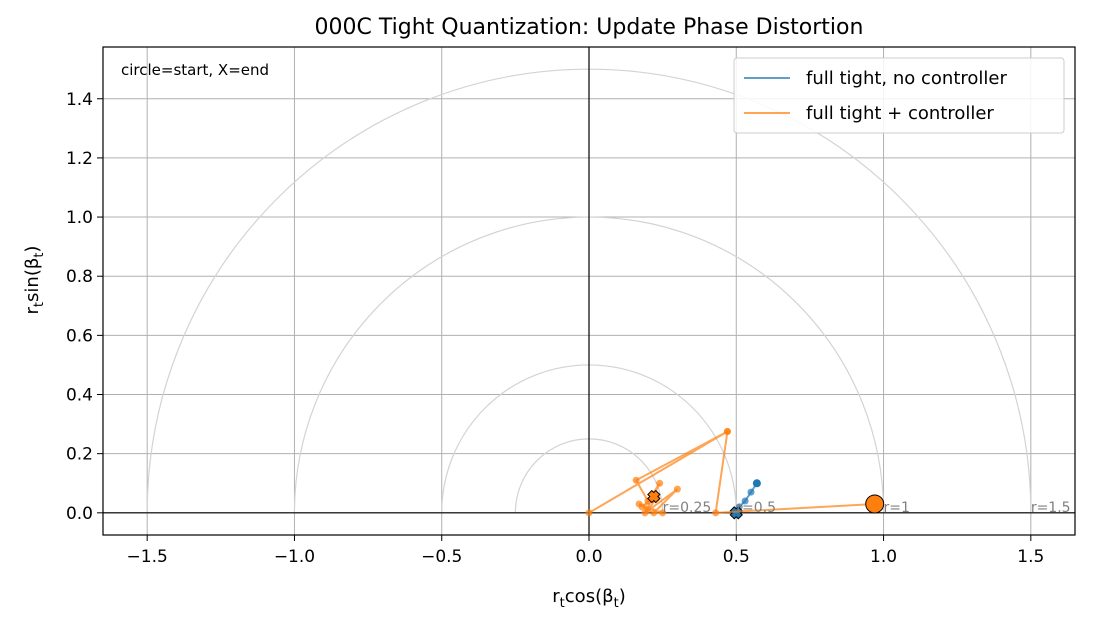 This screenshot has width=1097, height=625. I want to click on legend-label-controller: full tight + controller, so click(900, 113).